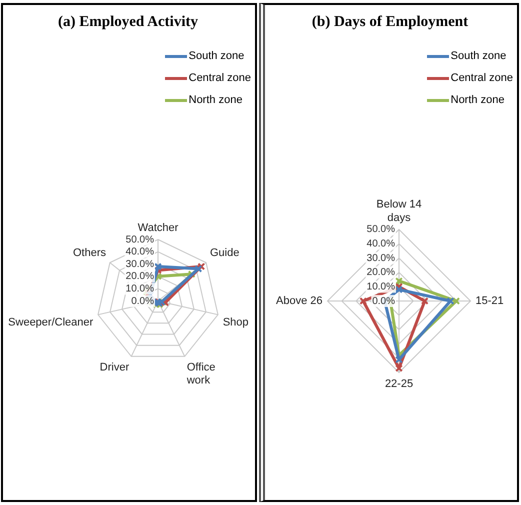  Describe the element at coordinates (115, 368) in the screenshot. I see `spoke-label: Driver` at that location.